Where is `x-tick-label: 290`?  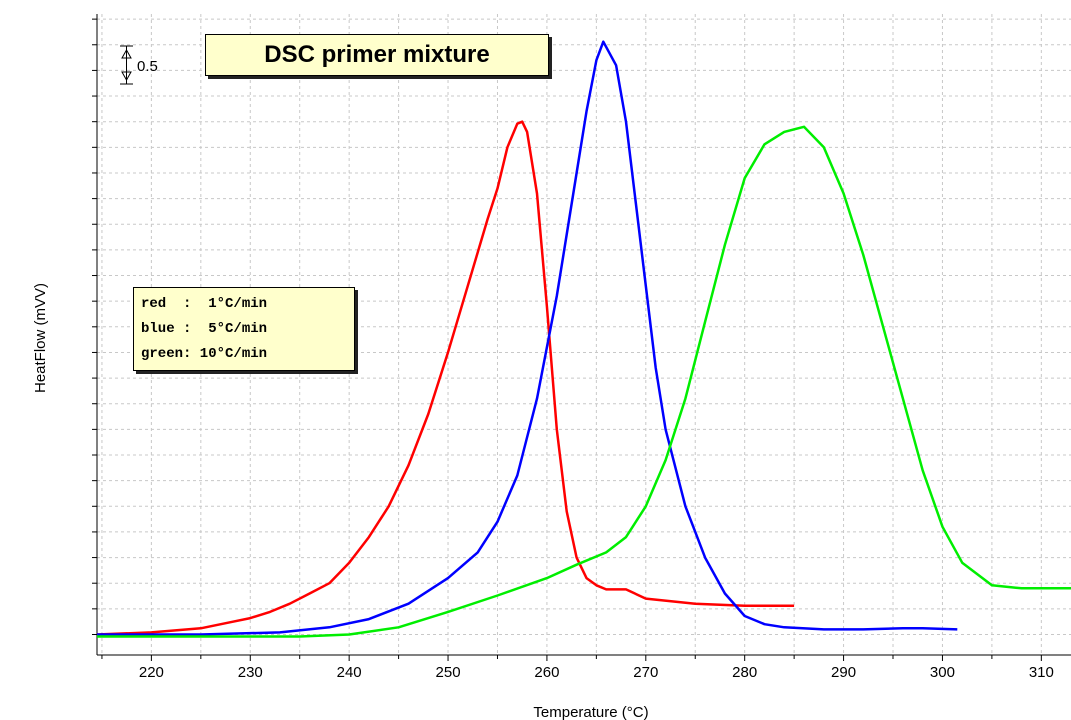
x-tick-label: 290 is located at coordinates (843, 672).